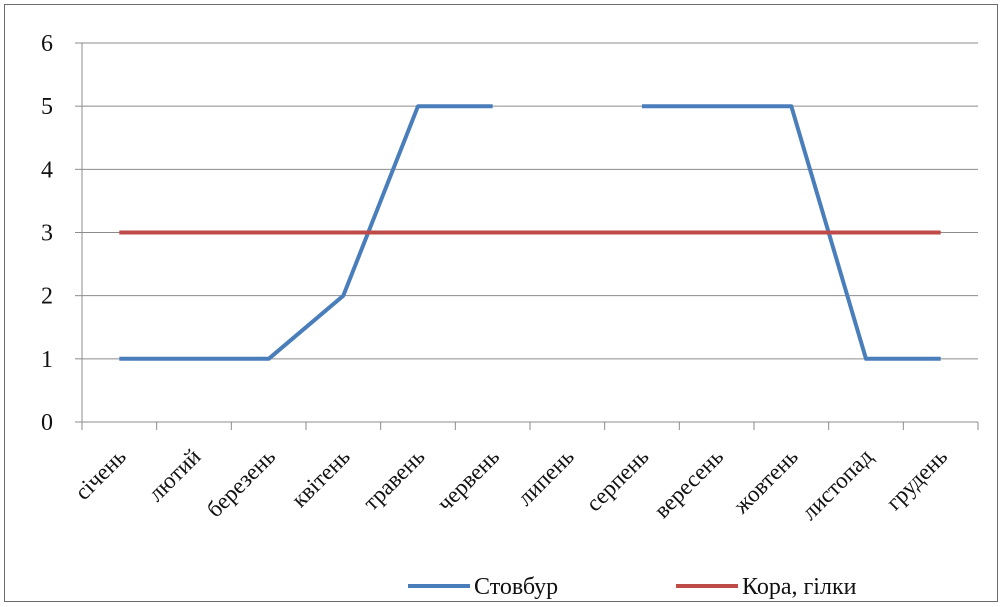 This screenshot has width=1003, height=607. I want to click on y-tick-label: 5, so click(47, 107).